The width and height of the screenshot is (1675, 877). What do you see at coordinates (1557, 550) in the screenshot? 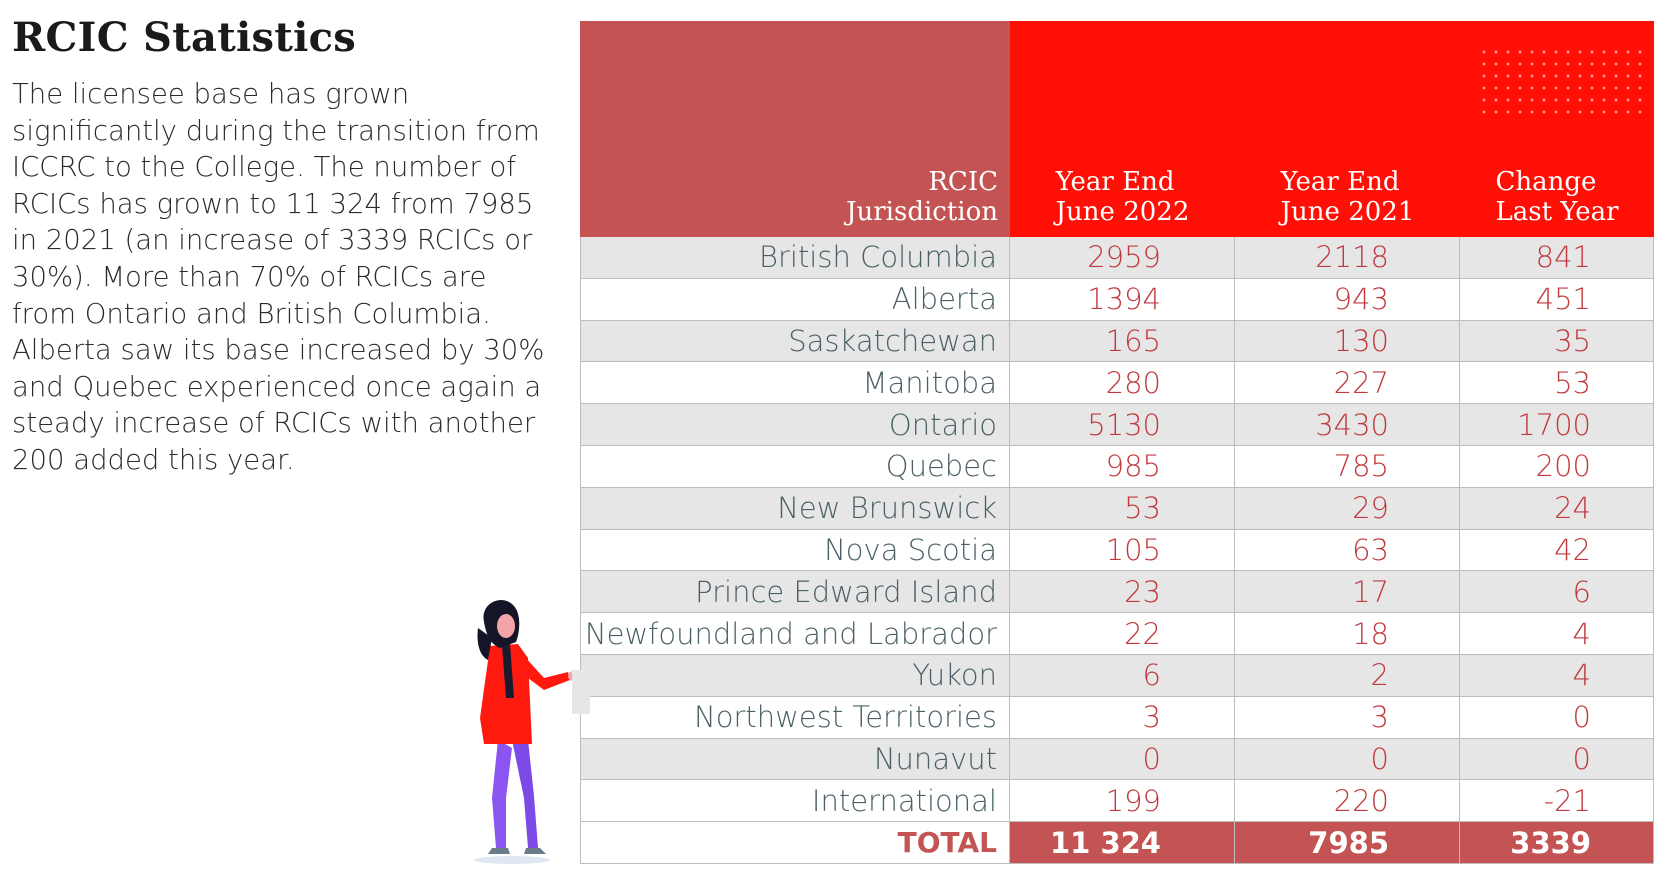
I see `change-cell: 42` at bounding box center [1557, 550].